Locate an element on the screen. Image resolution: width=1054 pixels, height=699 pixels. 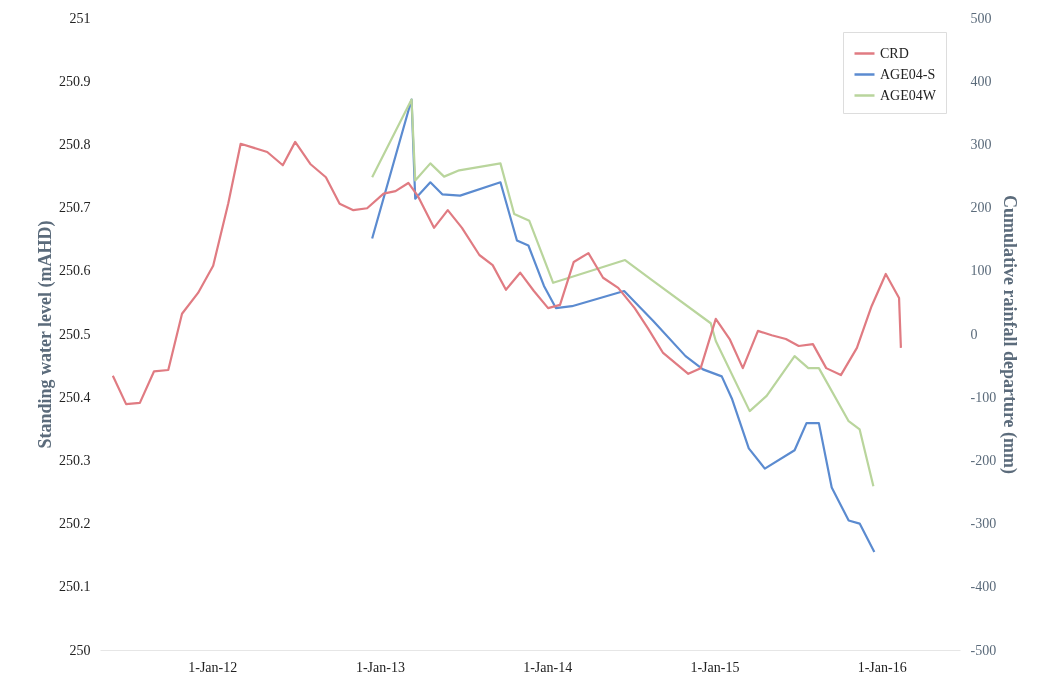
y2-tick-label: -300 is located at coordinates (983, 524).